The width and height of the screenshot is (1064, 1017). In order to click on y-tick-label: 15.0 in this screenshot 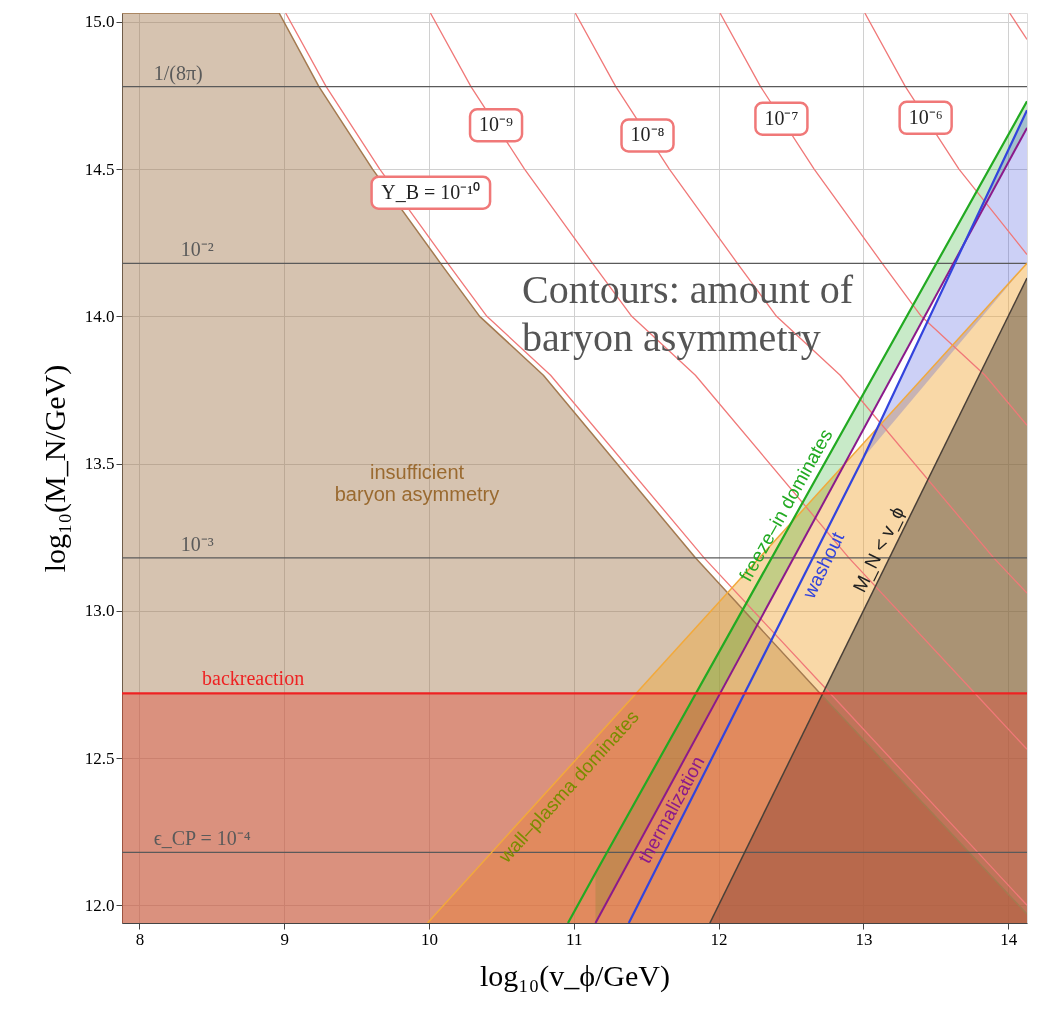, I will do `click(99, 22)`.